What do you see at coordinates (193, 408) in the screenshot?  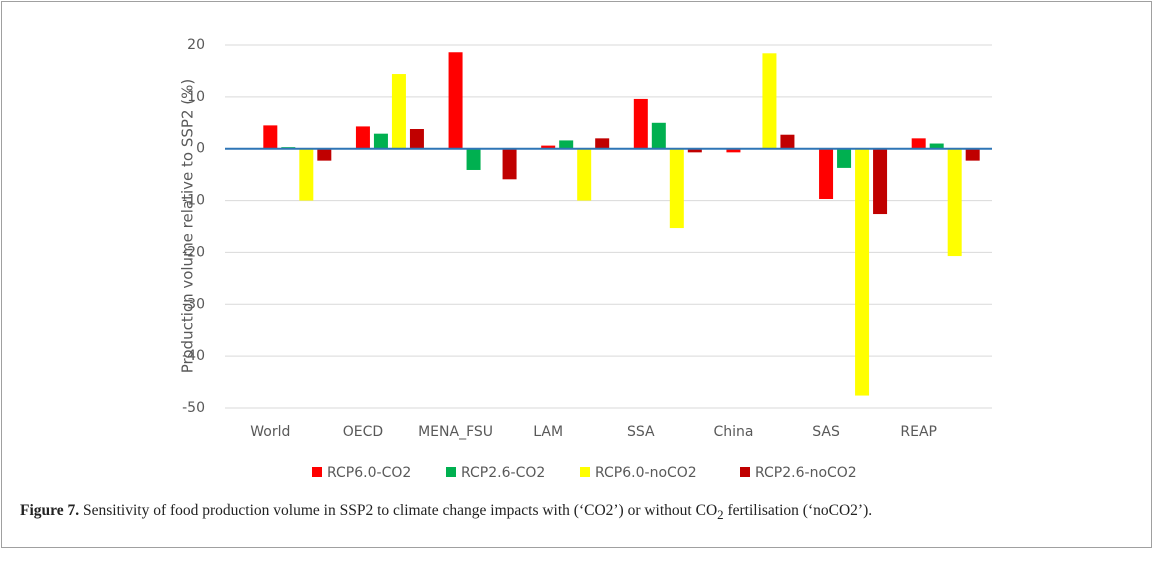 I see `y-tick-label: -50` at bounding box center [193, 408].